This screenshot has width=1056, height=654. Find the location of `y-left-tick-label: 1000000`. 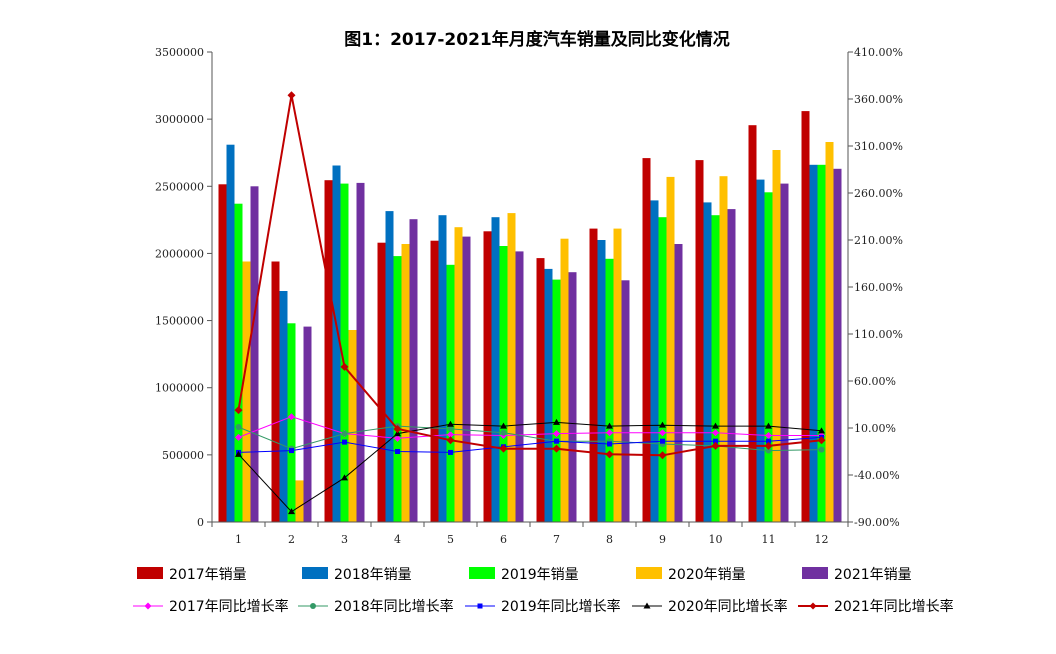

y-left-tick-label: 1000000 is located at coordinates (179, 388).